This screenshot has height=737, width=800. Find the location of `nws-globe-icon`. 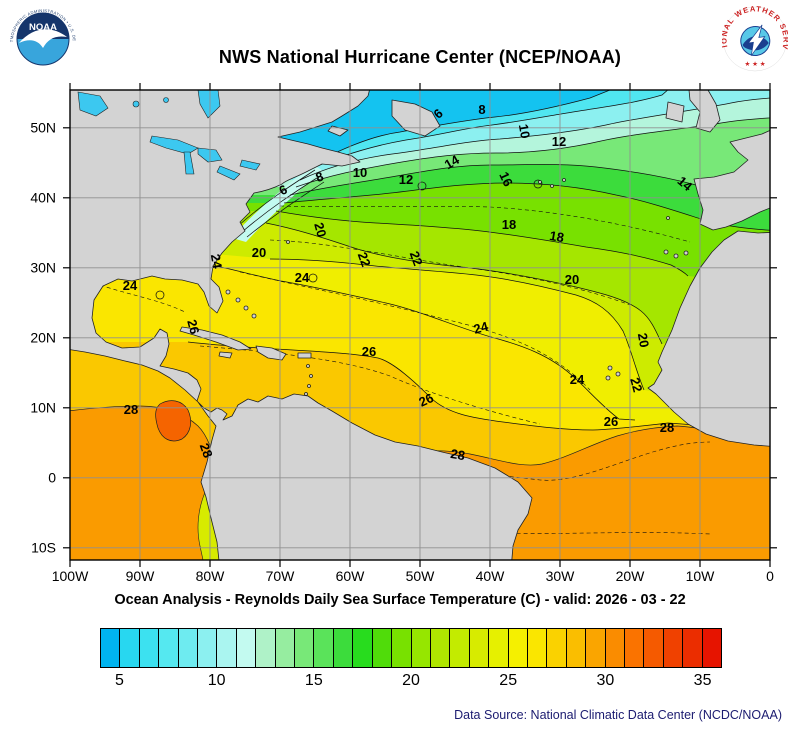

nws-globe-icon is located at coordinates (755, 40).